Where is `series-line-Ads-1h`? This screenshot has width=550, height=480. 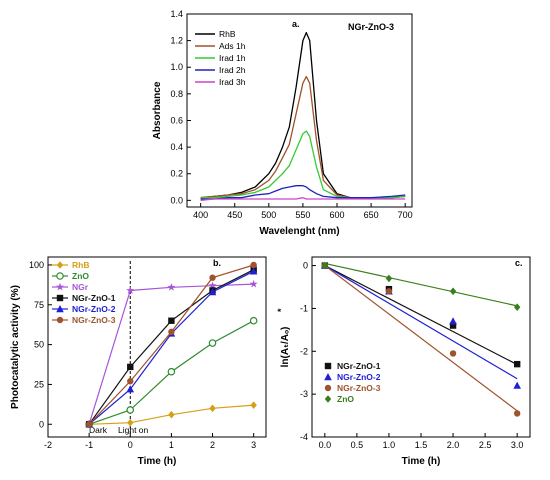
series-line-Ads-1h is located at coordinates (303, 137).